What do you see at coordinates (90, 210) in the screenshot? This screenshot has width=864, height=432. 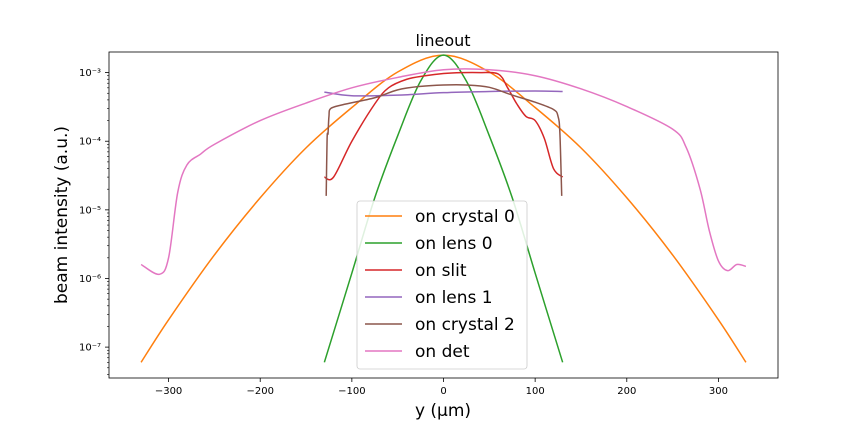 I see `y-tick-label: 10⁻⁵` at bounding box center [90, 210].